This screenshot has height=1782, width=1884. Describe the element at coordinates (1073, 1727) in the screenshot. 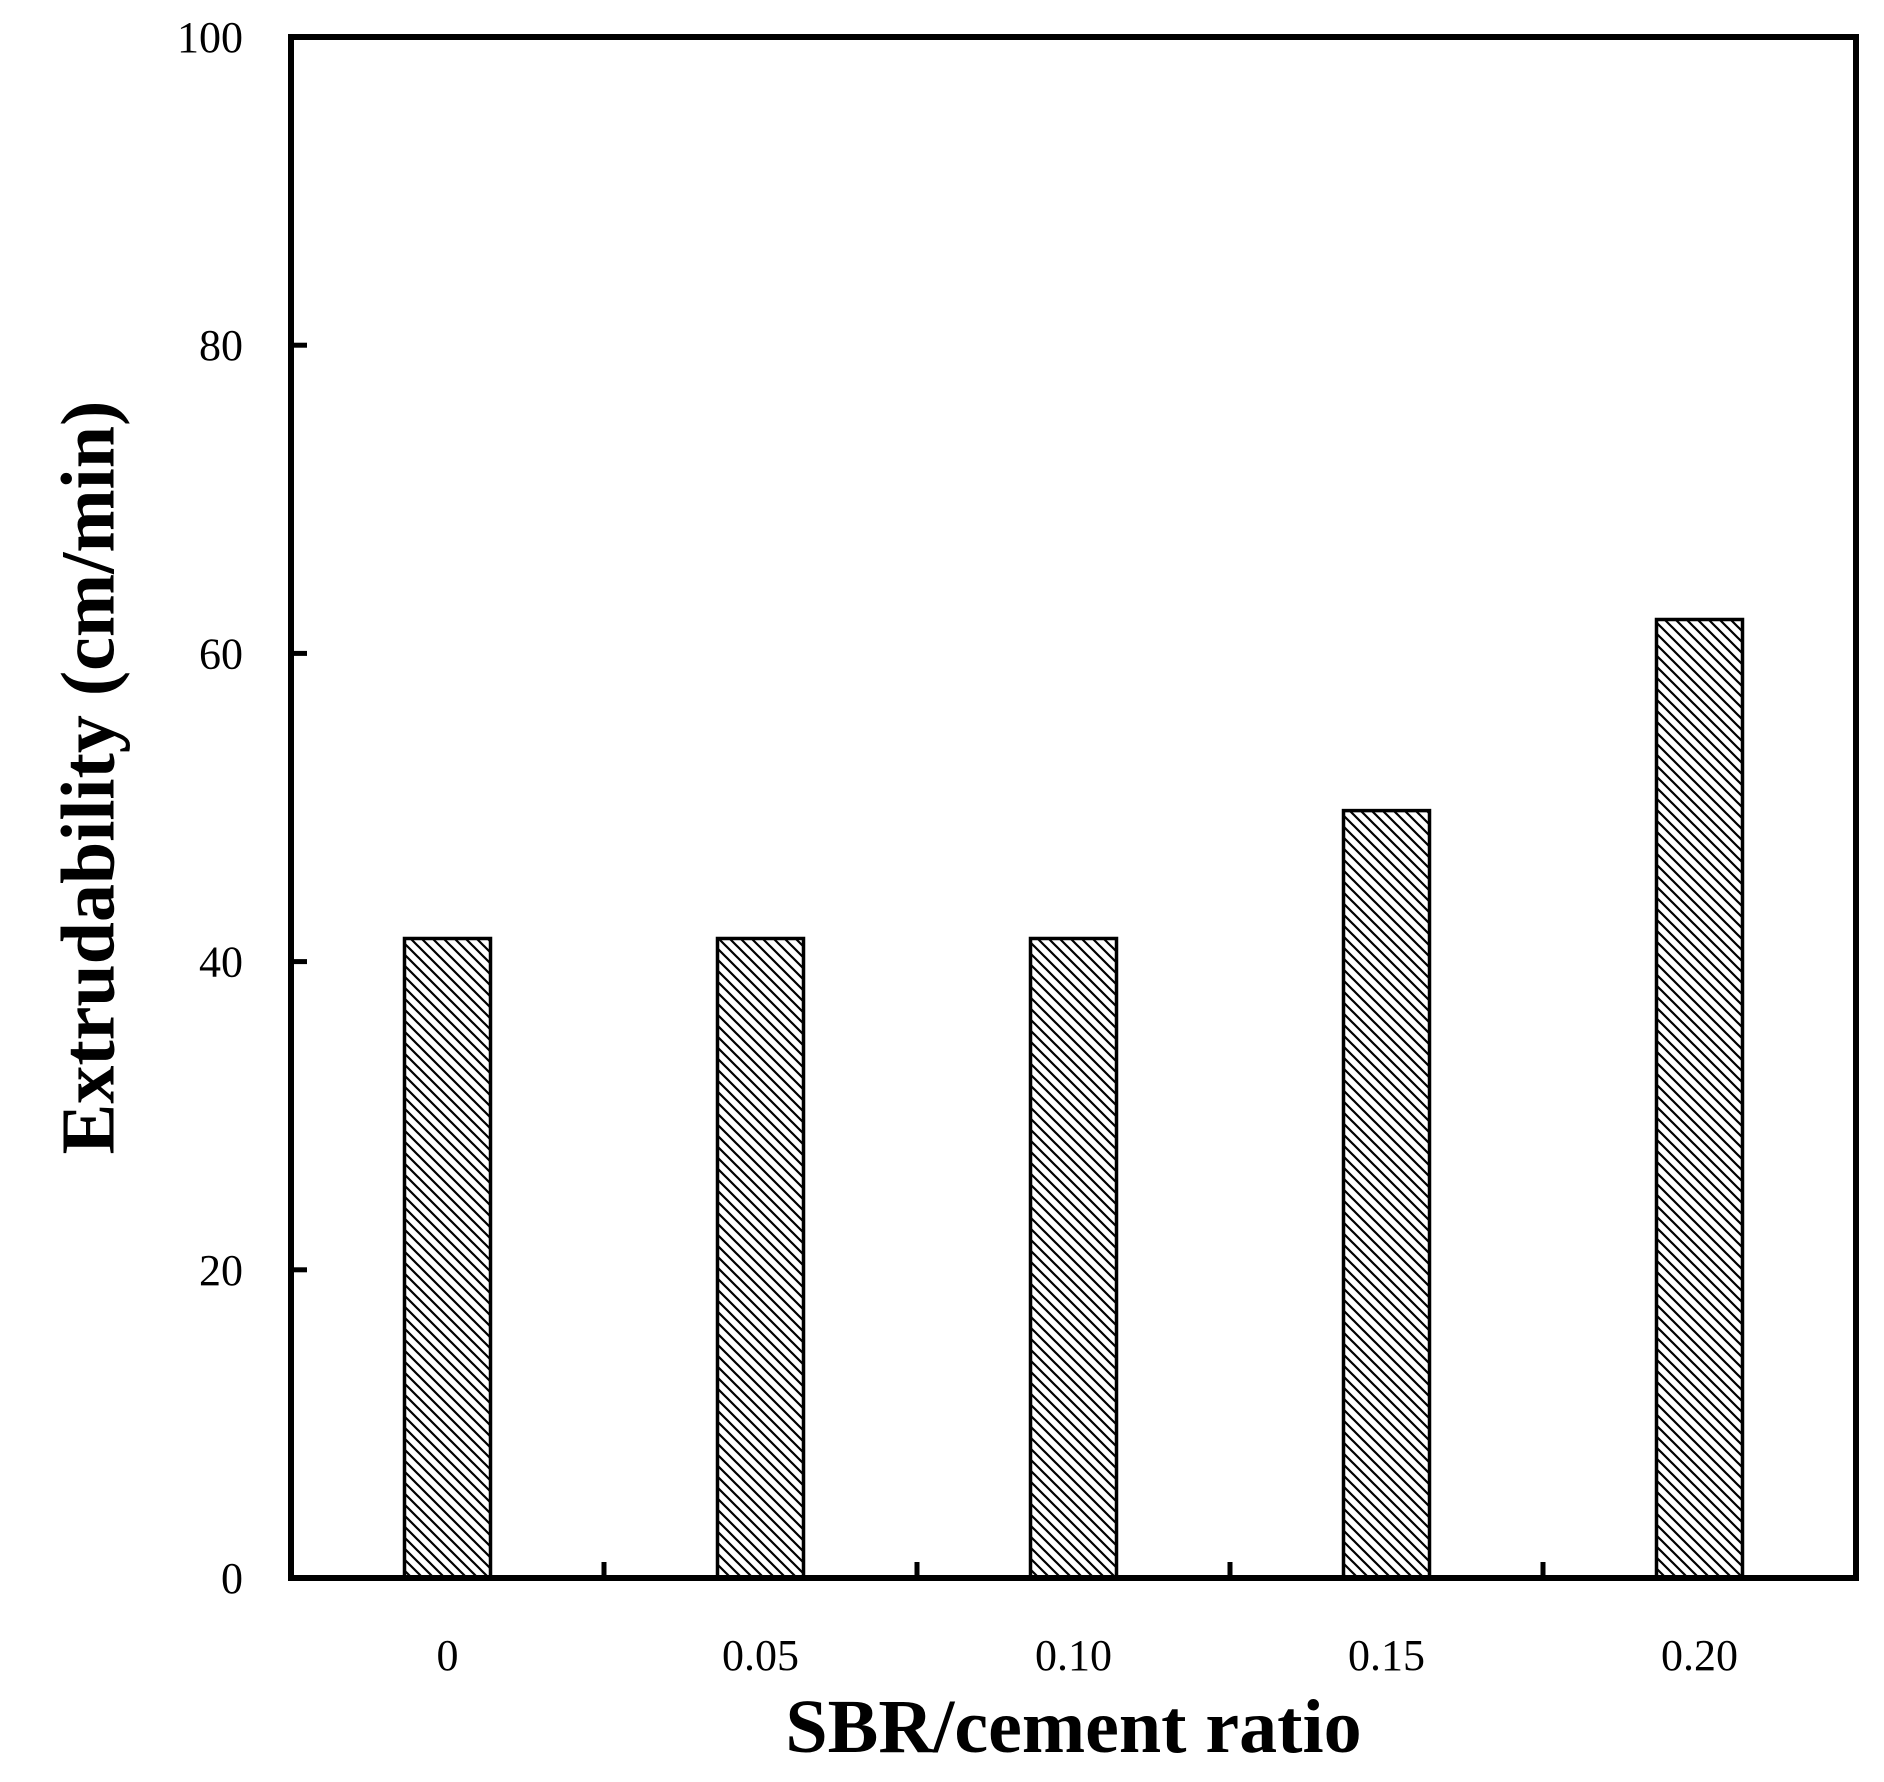

I see `x-axis-title: SBR/cement ratio` at that location.